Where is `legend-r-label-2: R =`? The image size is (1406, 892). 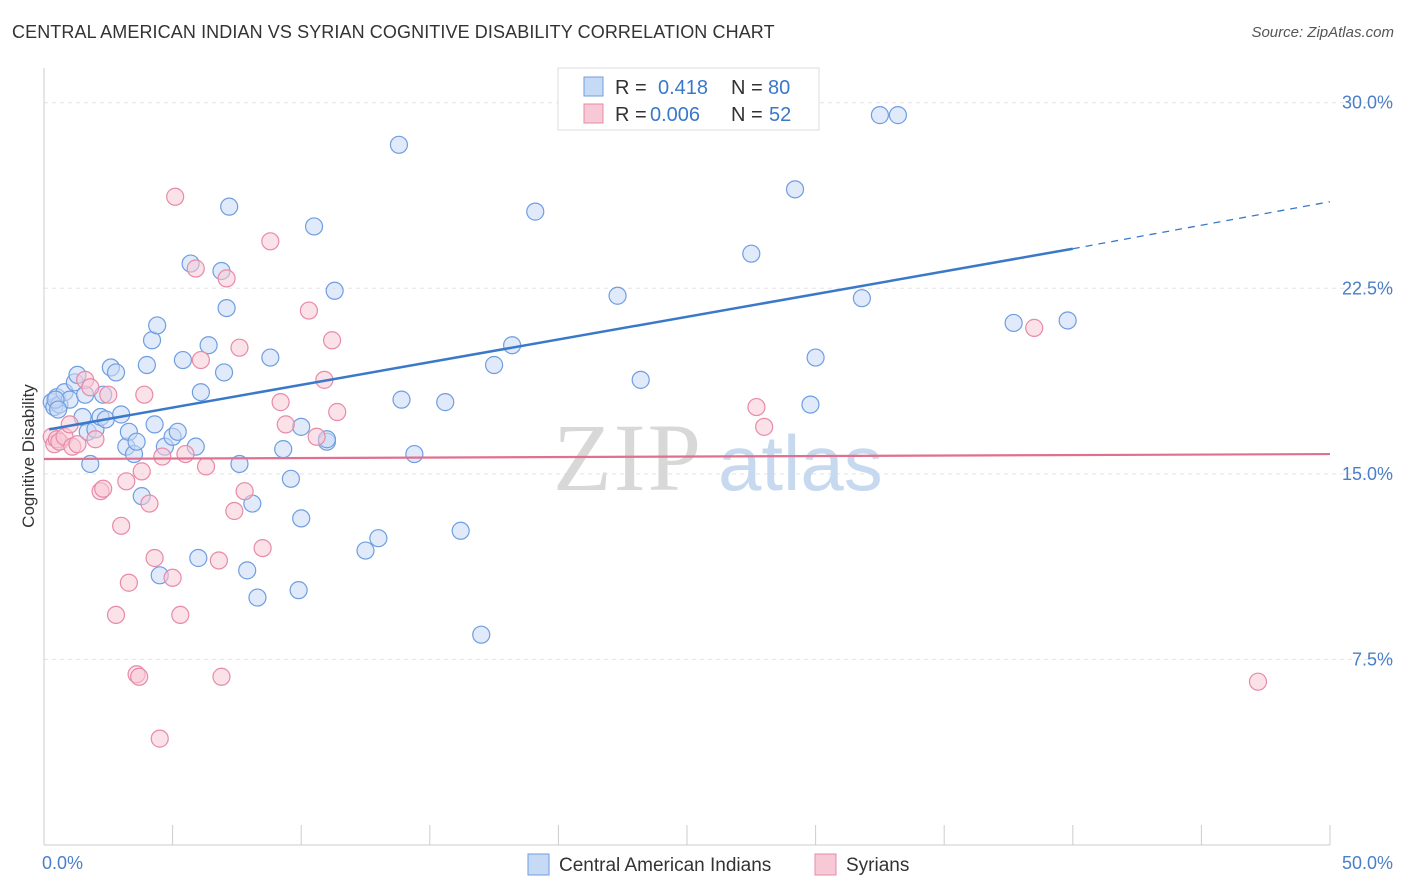 legend-r-label-2: R = is located at coordinates (631, 115).